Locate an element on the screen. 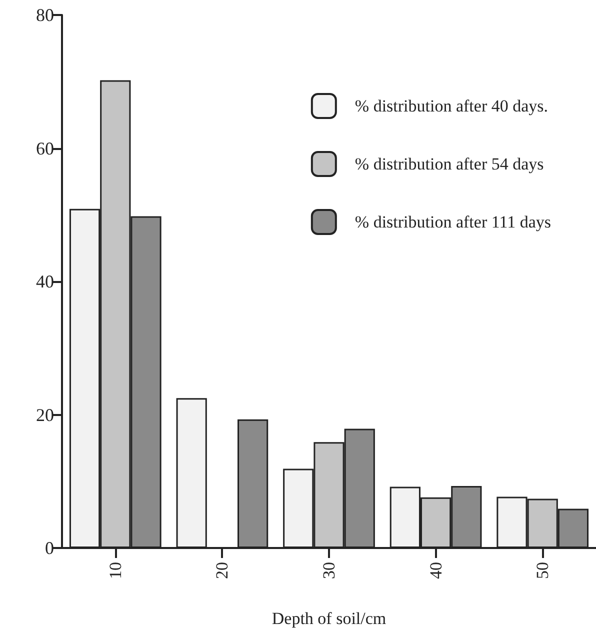 The image size is (596, 636). x-tick-label: 40 is located at coordinates (436, 570).